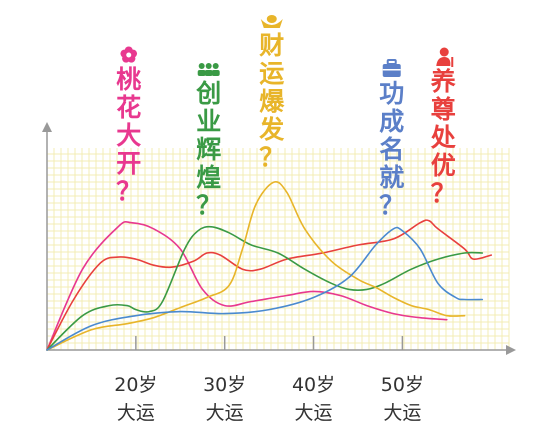 The width and height of the screenshot is (554, 439). What do you see at coordinates (391, 62) in the screenshot?
I see `briefcase-handle` at bounding box center [391, 62].